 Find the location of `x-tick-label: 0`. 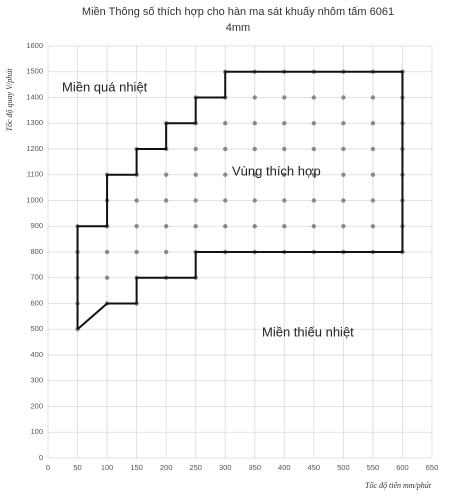

x-tick-label: 0 is located at coordinates (48, 467).